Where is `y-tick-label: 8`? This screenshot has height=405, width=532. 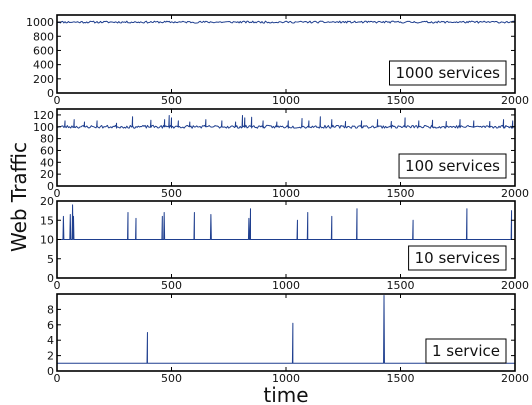 y-tick-label: 8 is located at coordinates (50, 309).